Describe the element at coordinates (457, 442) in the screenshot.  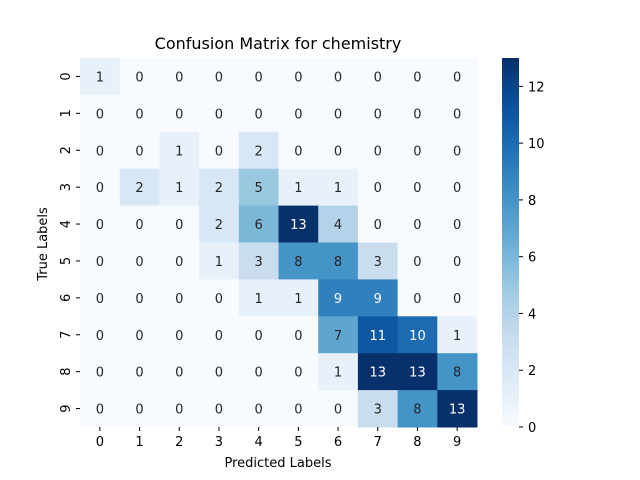
I see `x-tick-label: 9` at that location.